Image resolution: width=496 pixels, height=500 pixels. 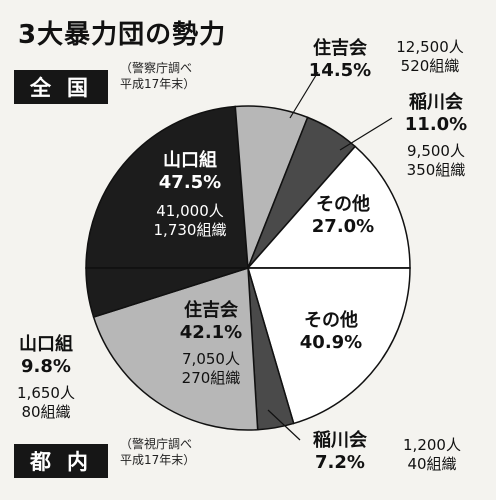 I want to click on tokyo-other-labels: その他 40.9%, so click(x=331, y=332).